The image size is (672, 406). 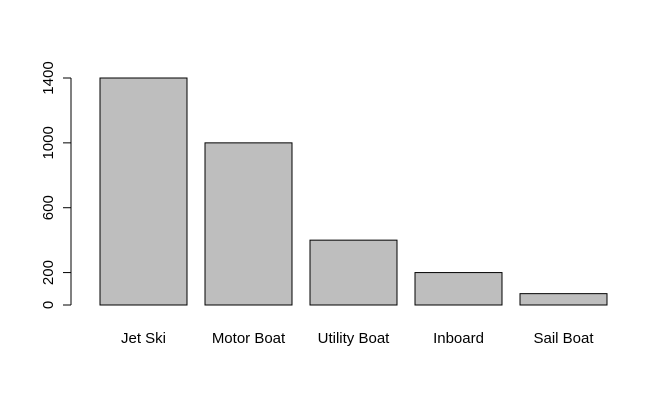 I want to click on y-tick-label: 600, so click(x=48, y=207).